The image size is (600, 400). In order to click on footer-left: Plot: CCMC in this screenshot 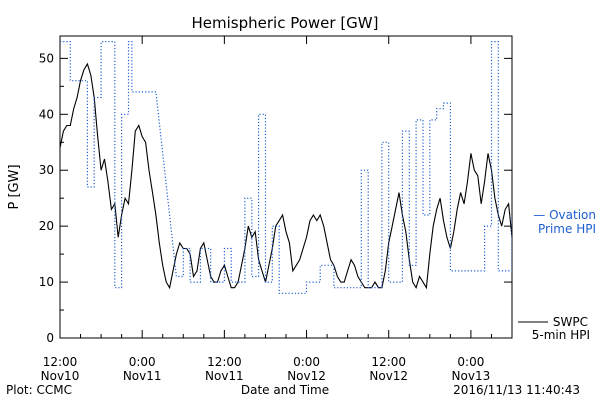, I will do `click(39, 390)`.